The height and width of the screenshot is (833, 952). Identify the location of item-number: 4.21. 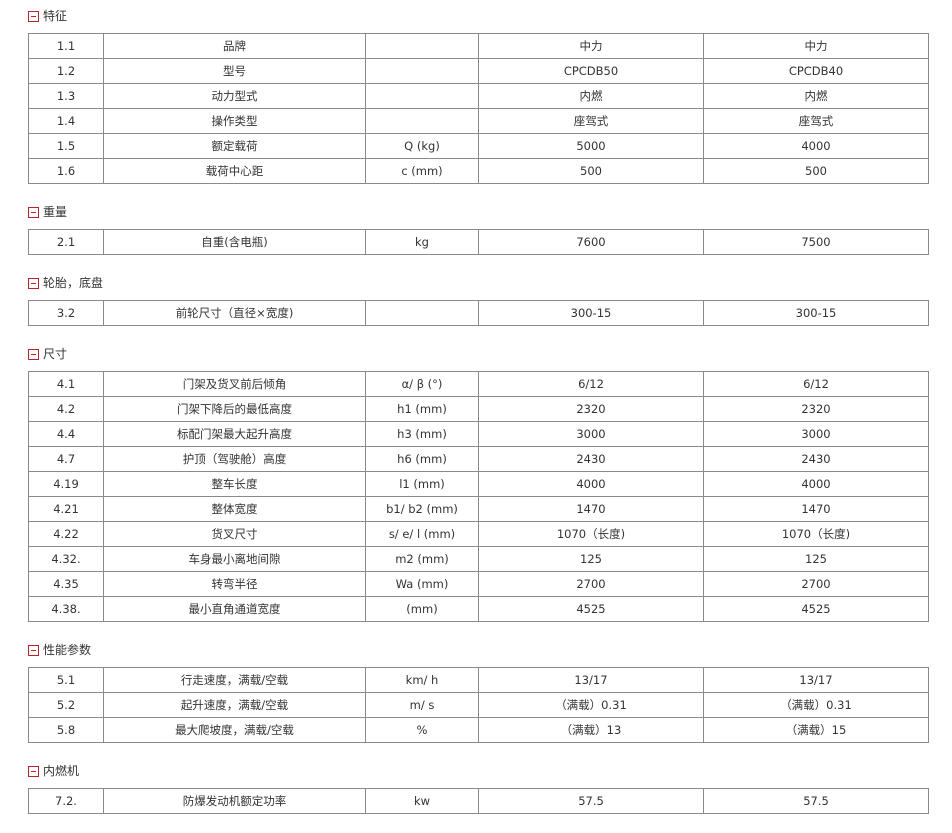
(66, 509).